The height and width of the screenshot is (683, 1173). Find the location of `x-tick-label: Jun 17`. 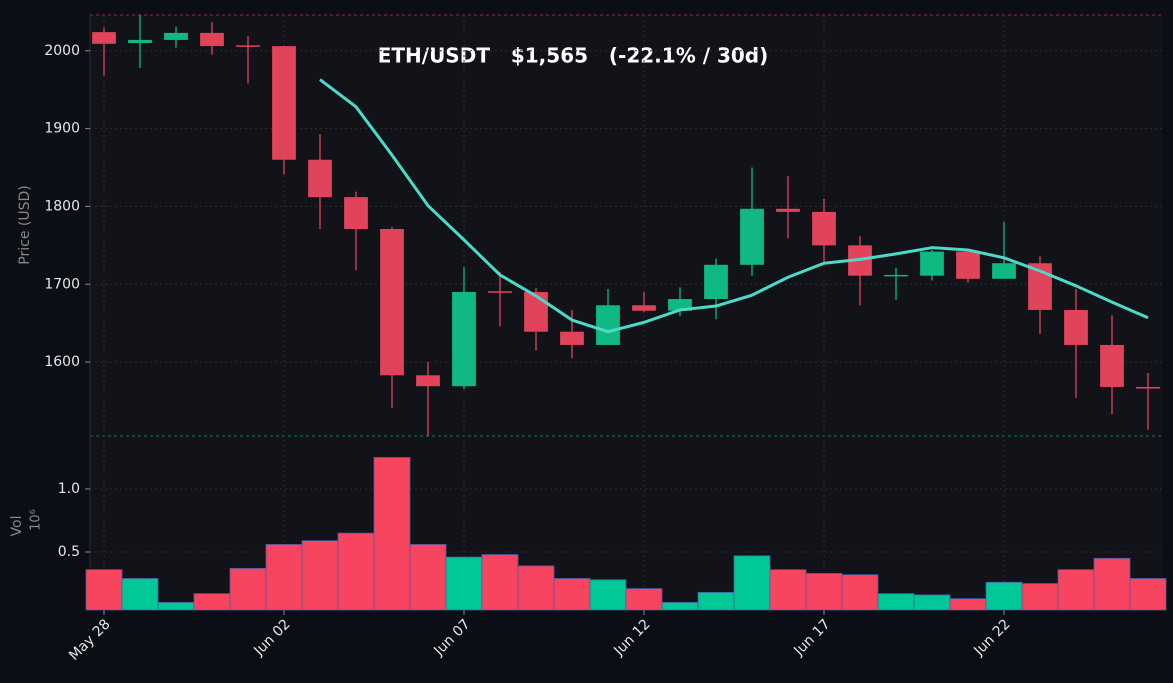

x-tick-label: Jun 17 is located at coordinates (811, 637).